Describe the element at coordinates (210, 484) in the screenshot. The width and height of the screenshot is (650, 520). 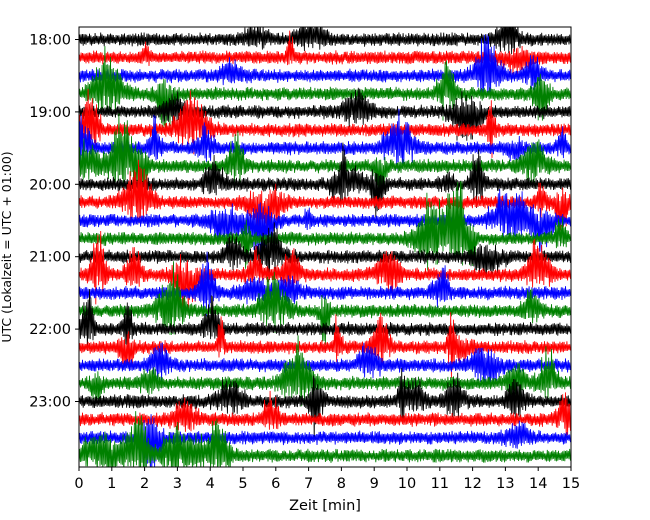
I see `x-tick-label: 4` at that location.